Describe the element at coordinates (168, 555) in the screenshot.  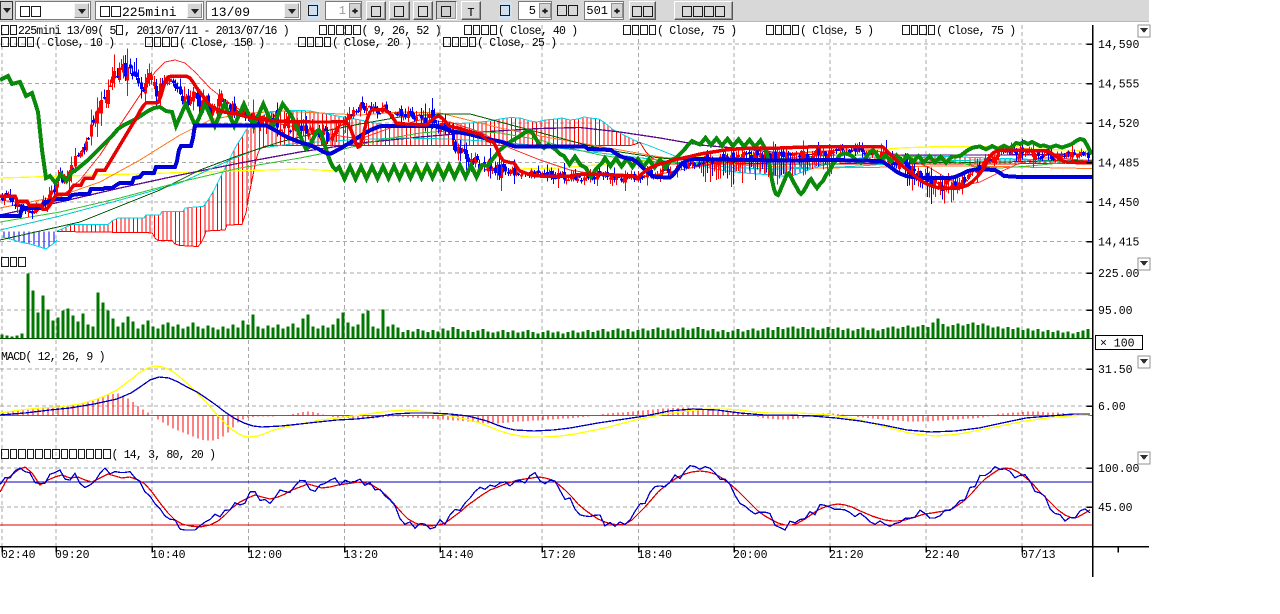
I see `svg-text: 10:40` at that location.